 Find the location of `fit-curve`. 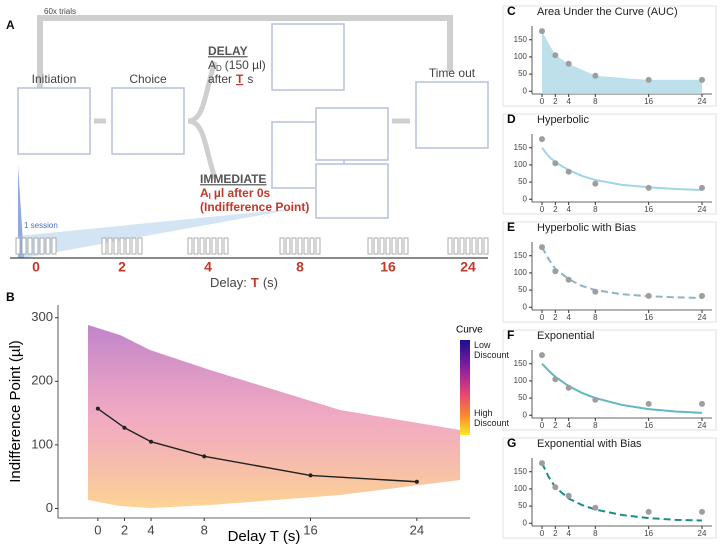

fit-curve is located at coordinates (622, 169).